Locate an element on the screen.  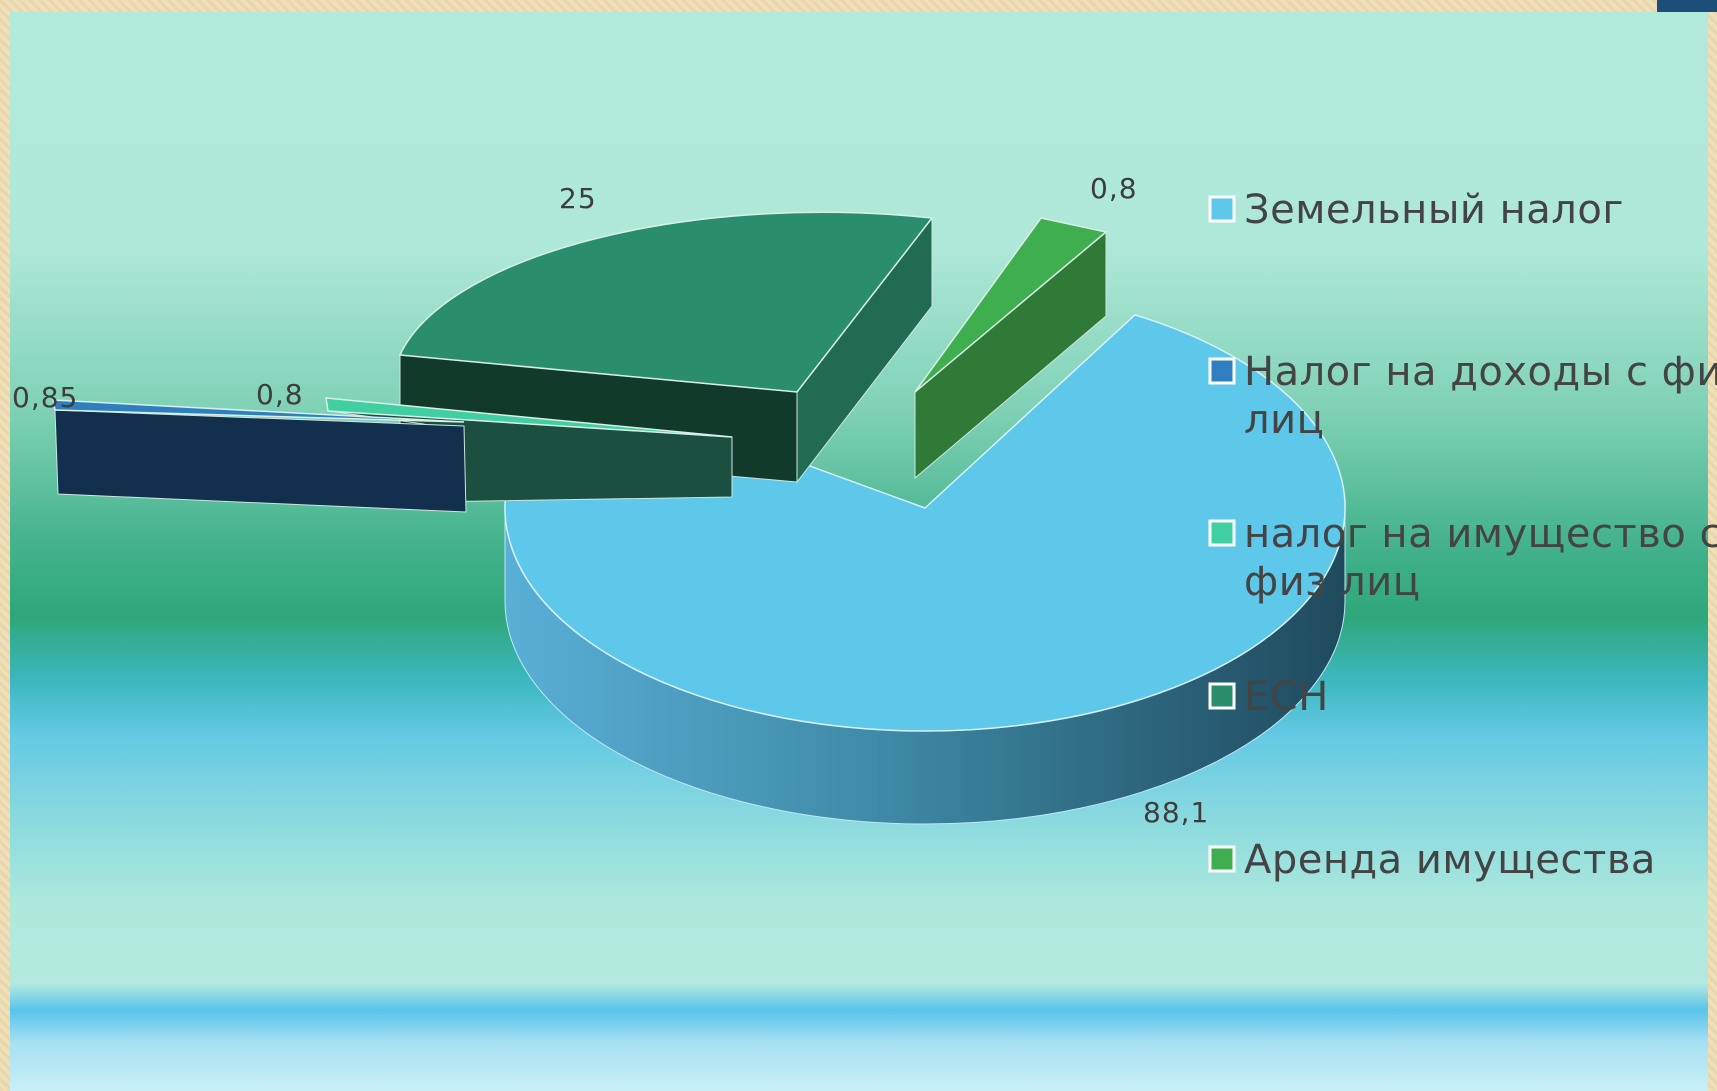
legend-label: налог на имущество с is located at coordinates (1480, 534).